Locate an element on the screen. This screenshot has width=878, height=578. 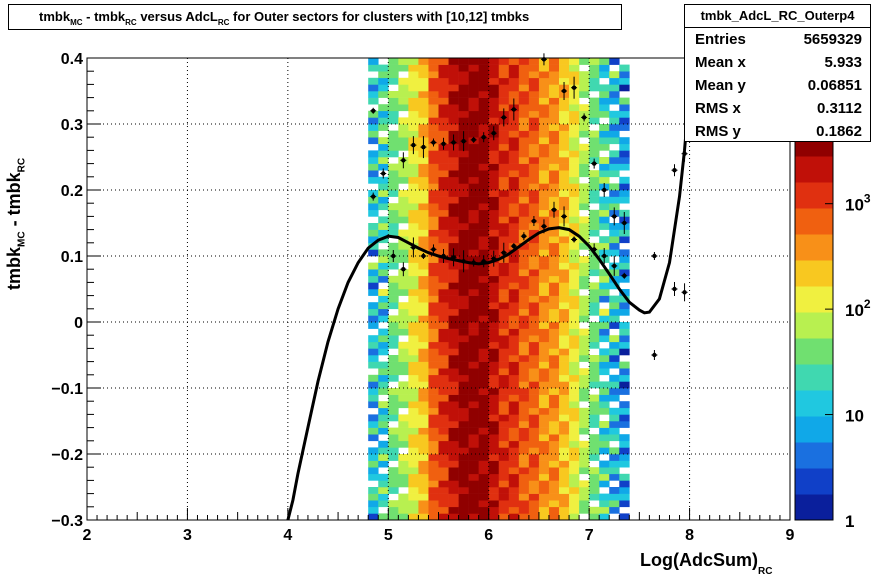
x-tick-label: 8 is located at coordinates (689, 535).